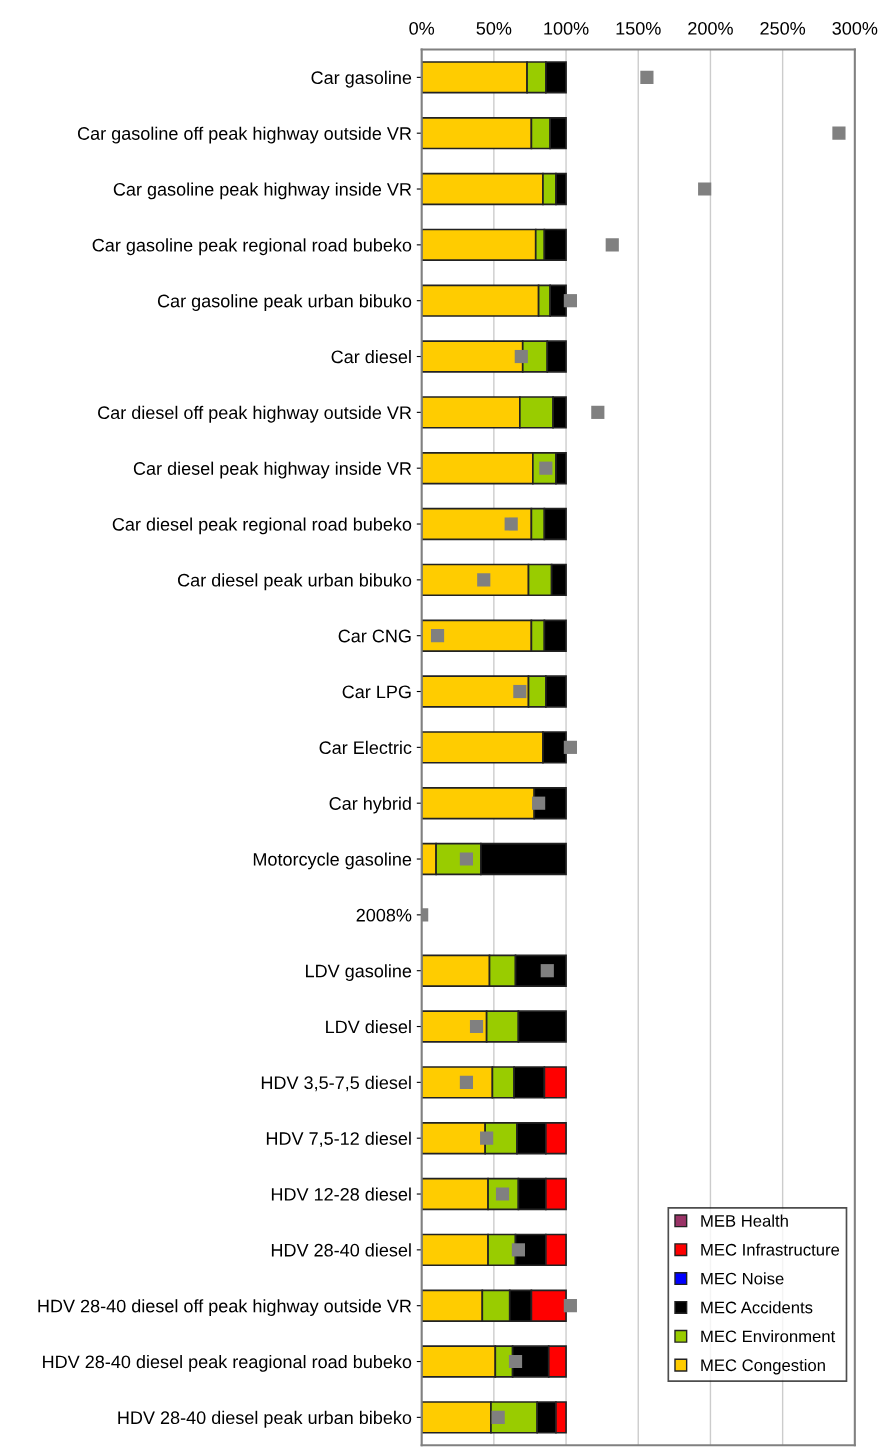 This screenshot has height=1454, width=884. What do you see at coordinates (365, 747) in the screenshot?
I see `y-tick-label: Car Electric` at bounding box center [365, 747].